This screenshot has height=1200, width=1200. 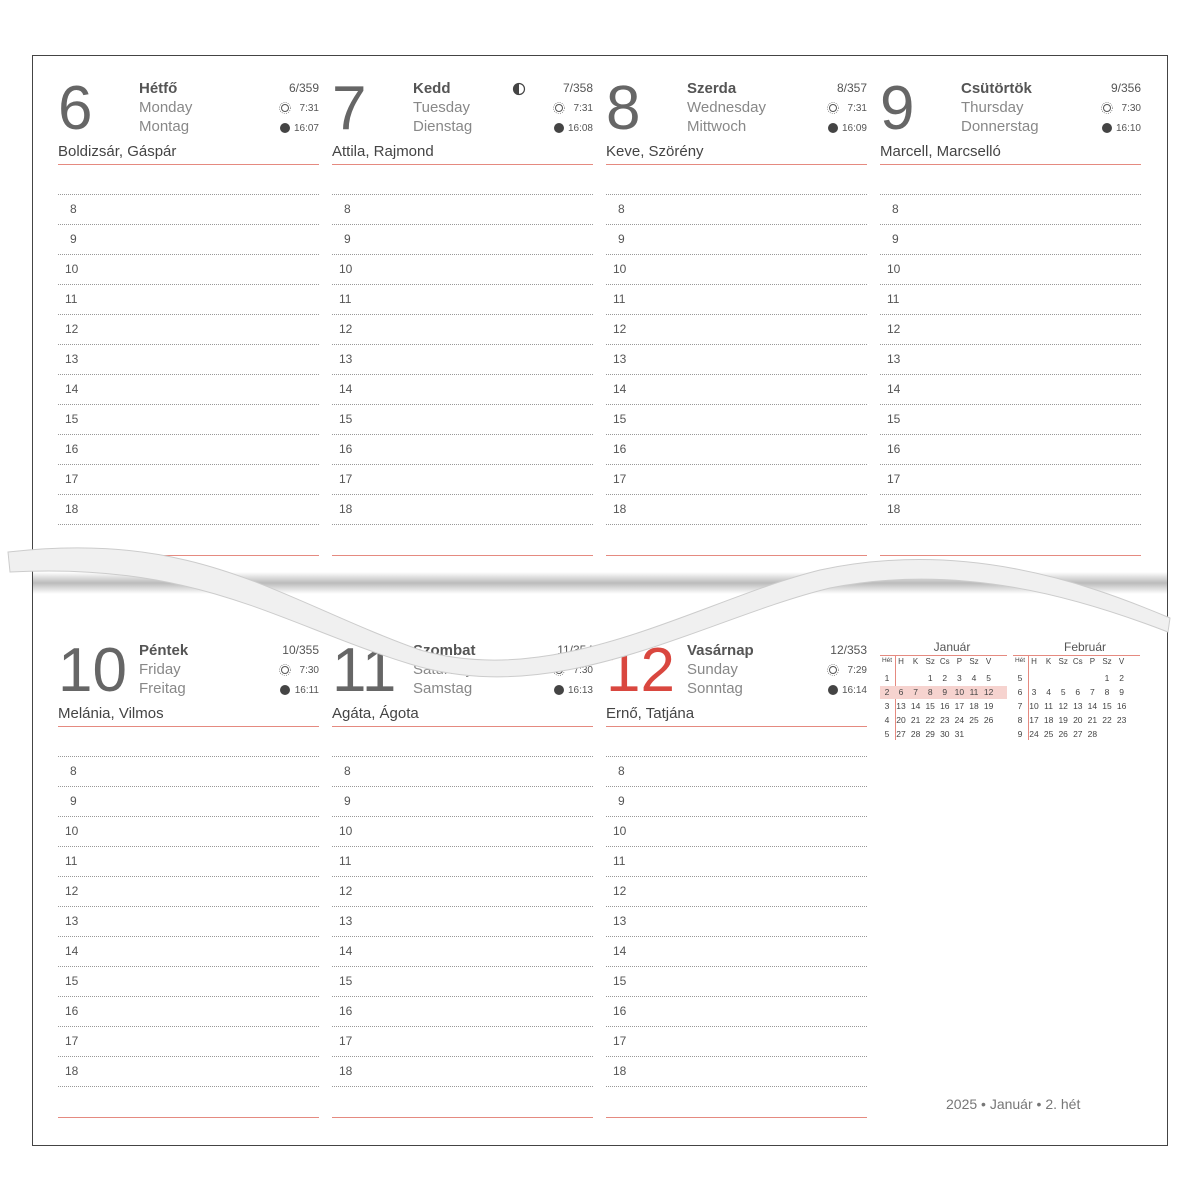 I want to click on weekday-header: P, so click(x=1092, y=661).